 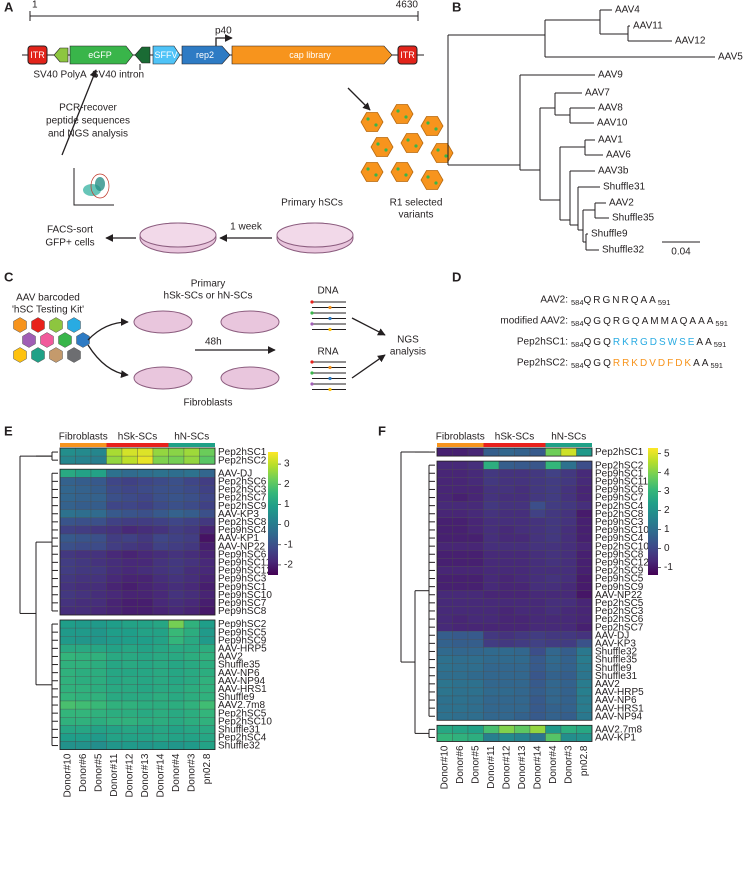 What do you see at coordinates (701, 363) in the screenshot?
I see `residues: AA` at bounding box center [701, 363].